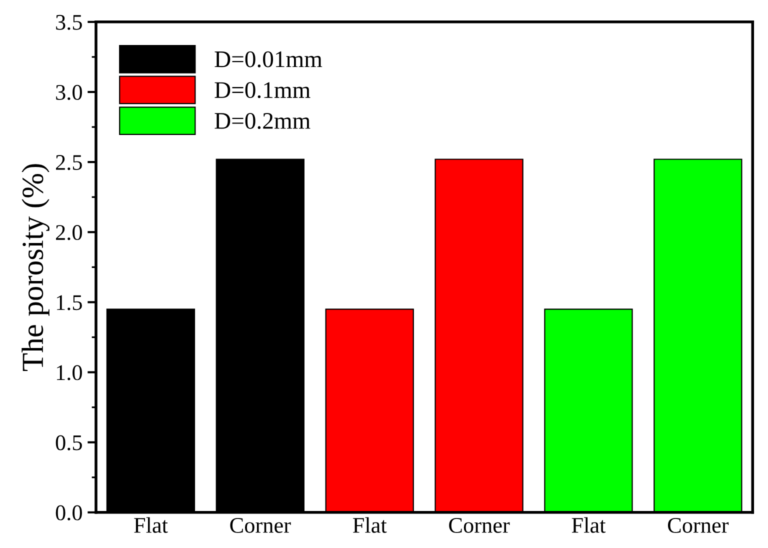 This screenshot has height=548, width=768. I want to click on legend-label: D=0.1mm, so click(262, 90).